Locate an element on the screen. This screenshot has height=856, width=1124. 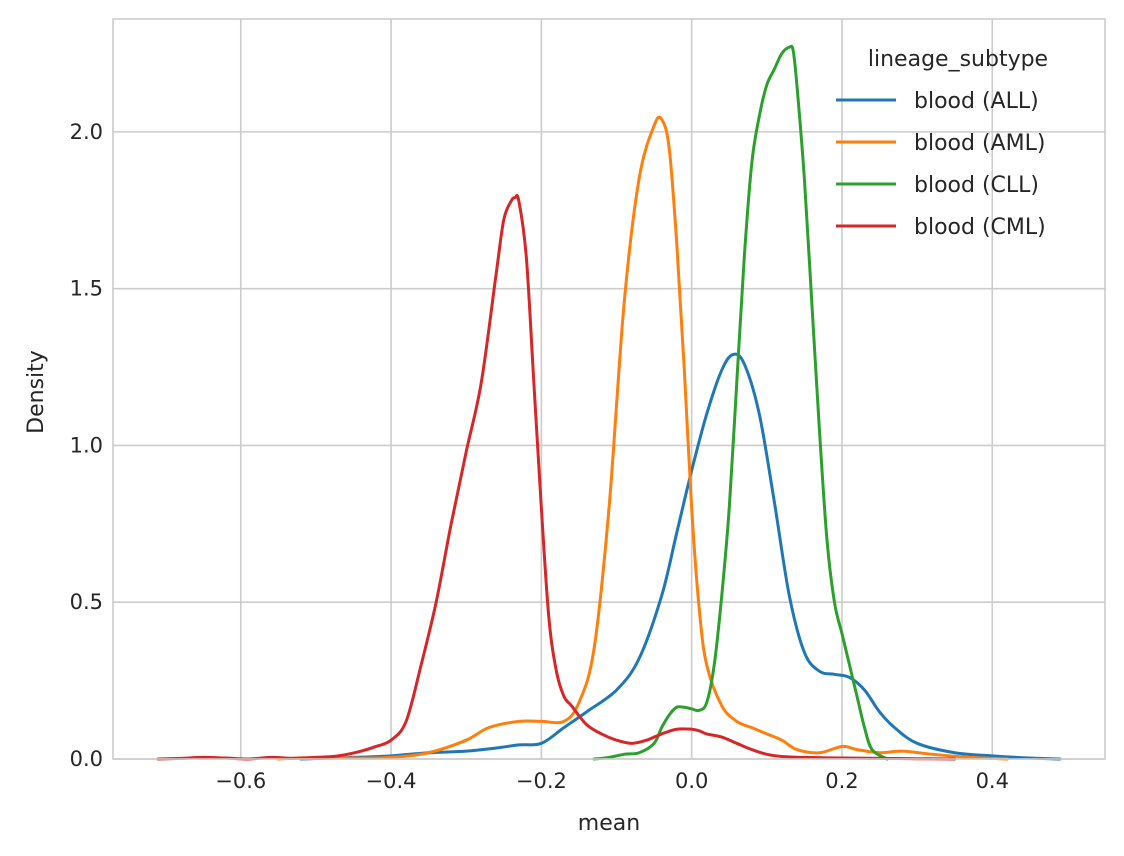
y-tick-label: 0.5 is located at coordinates (86, 602).